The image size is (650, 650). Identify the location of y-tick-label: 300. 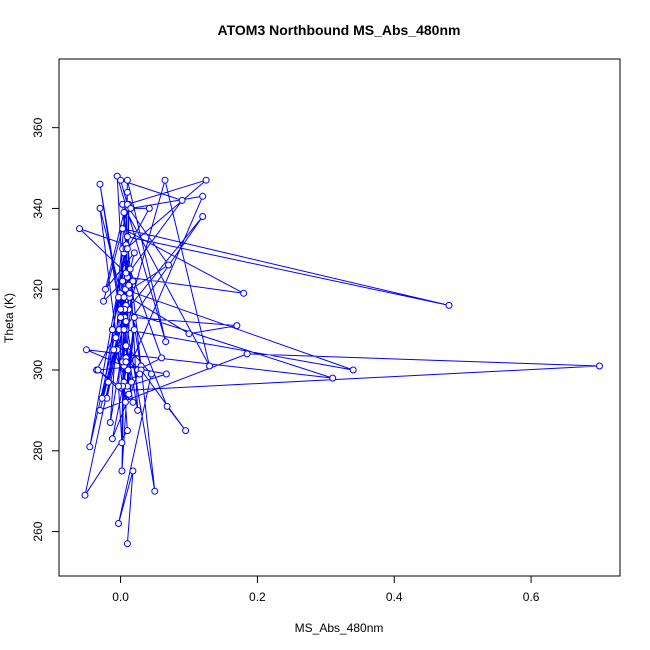
(38, 370).